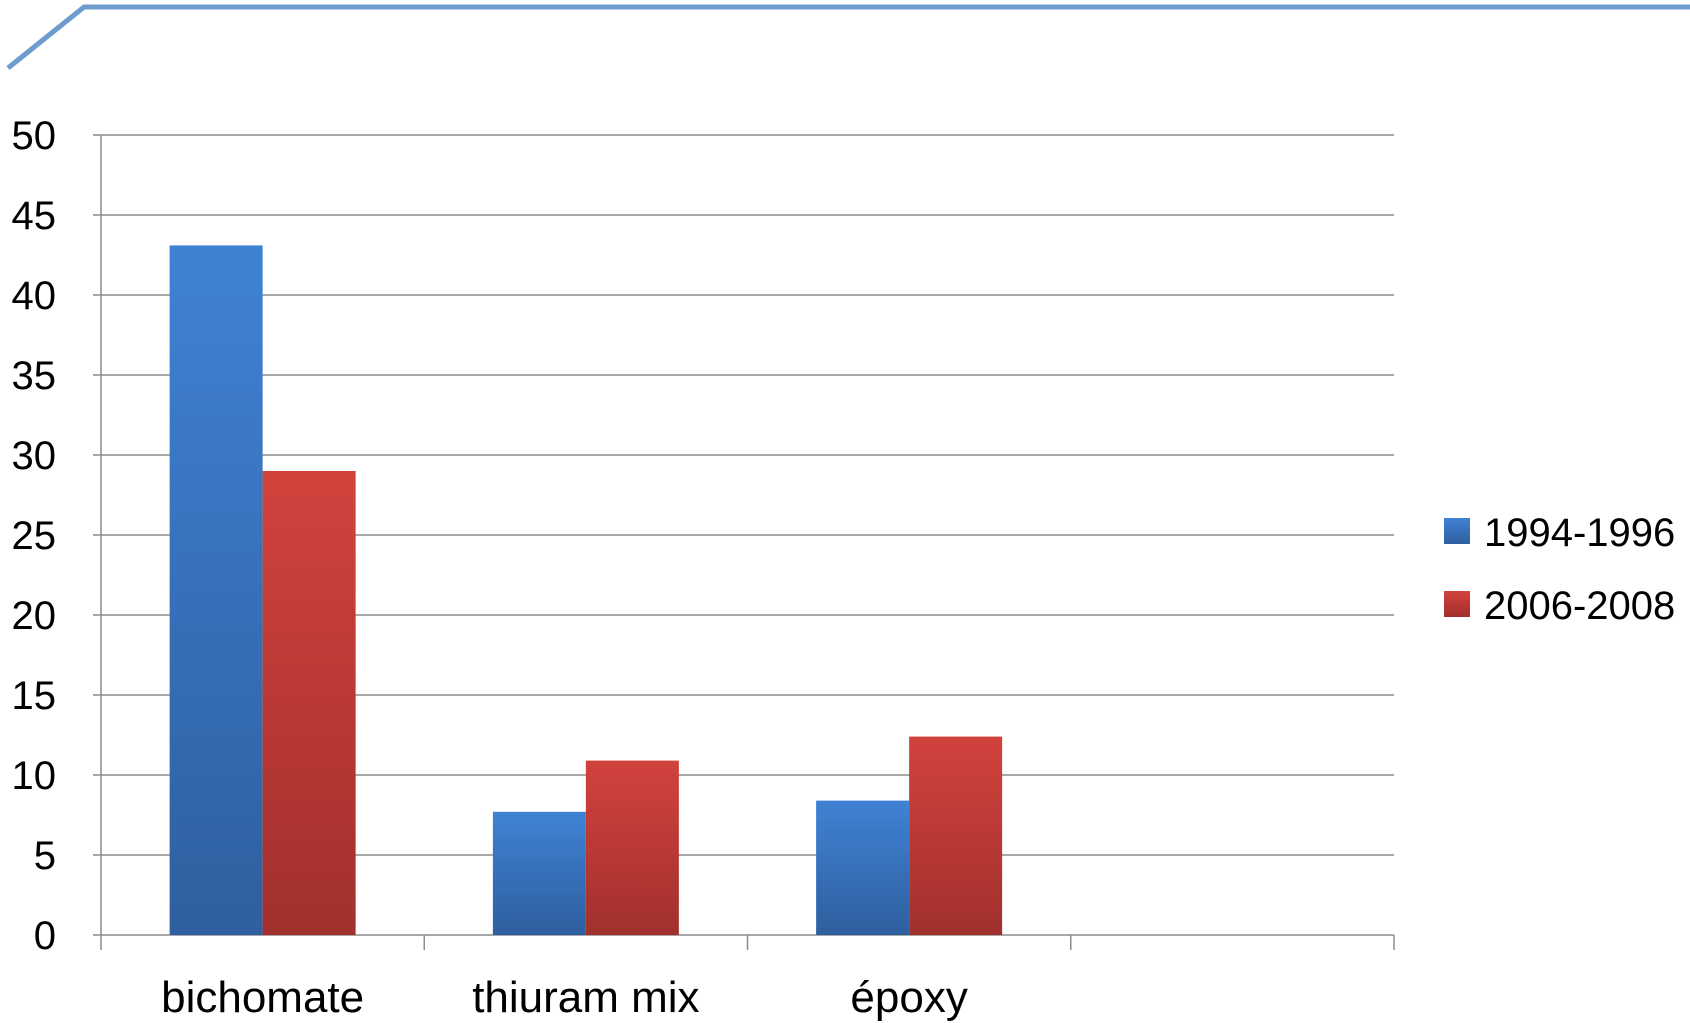 The height and width of the screenshot is (1023, 1690). Describe the element at coordinates (1579, 606) in the screenshot. I see `legend-label: 2006-2008` at that location.